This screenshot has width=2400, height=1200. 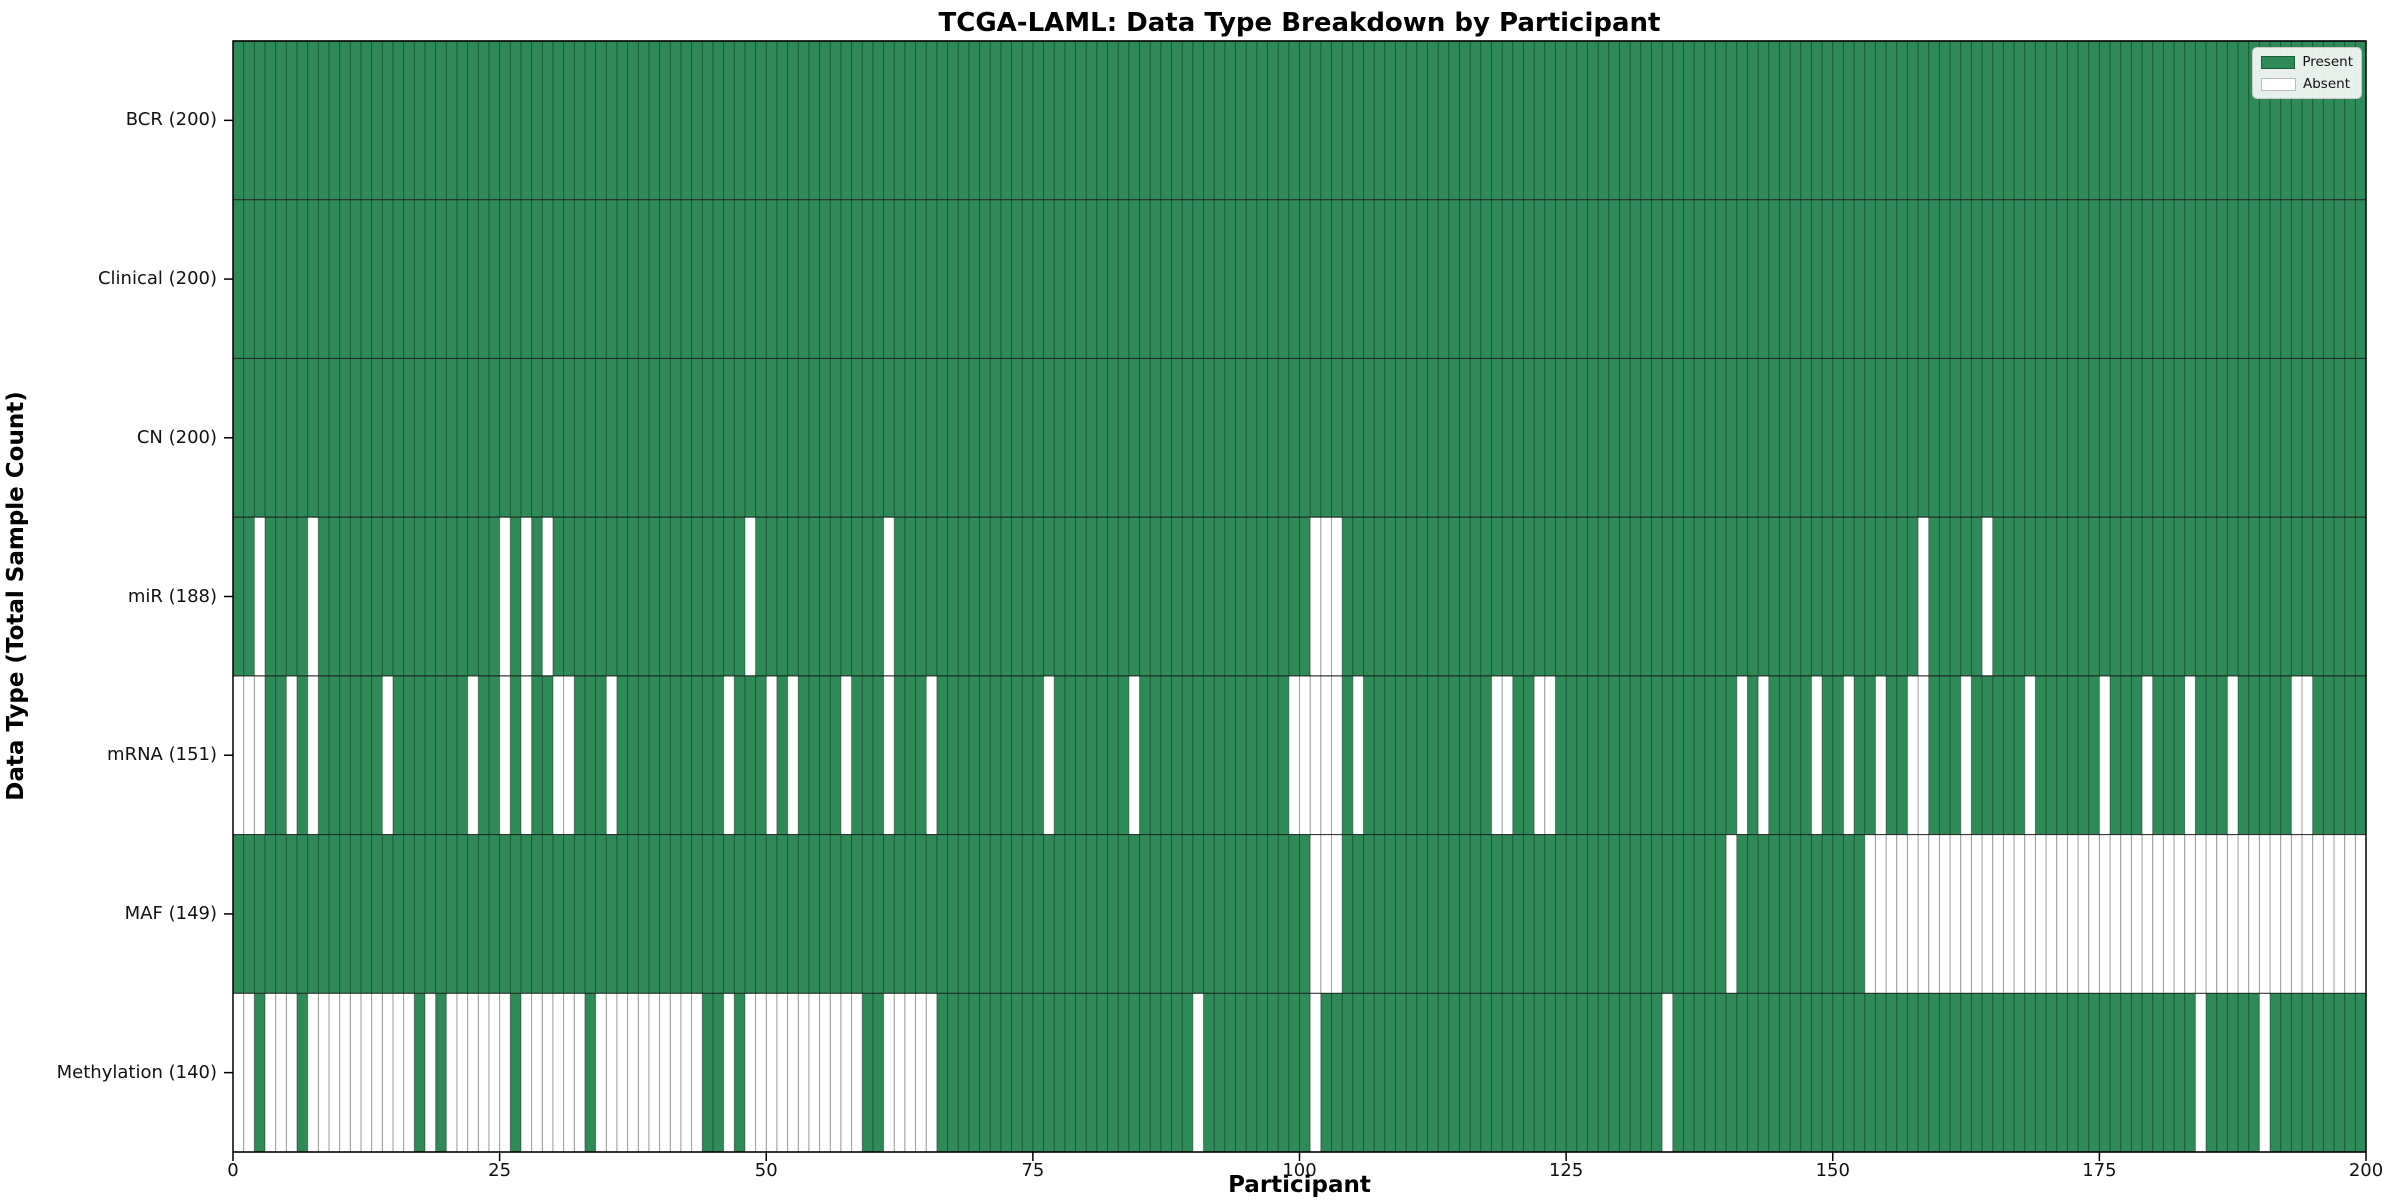 What do you see at coordinates (1299, 1185) in the screenshot?
I see `x-axis-label: Participant` at bounding box center [1299, 1185].